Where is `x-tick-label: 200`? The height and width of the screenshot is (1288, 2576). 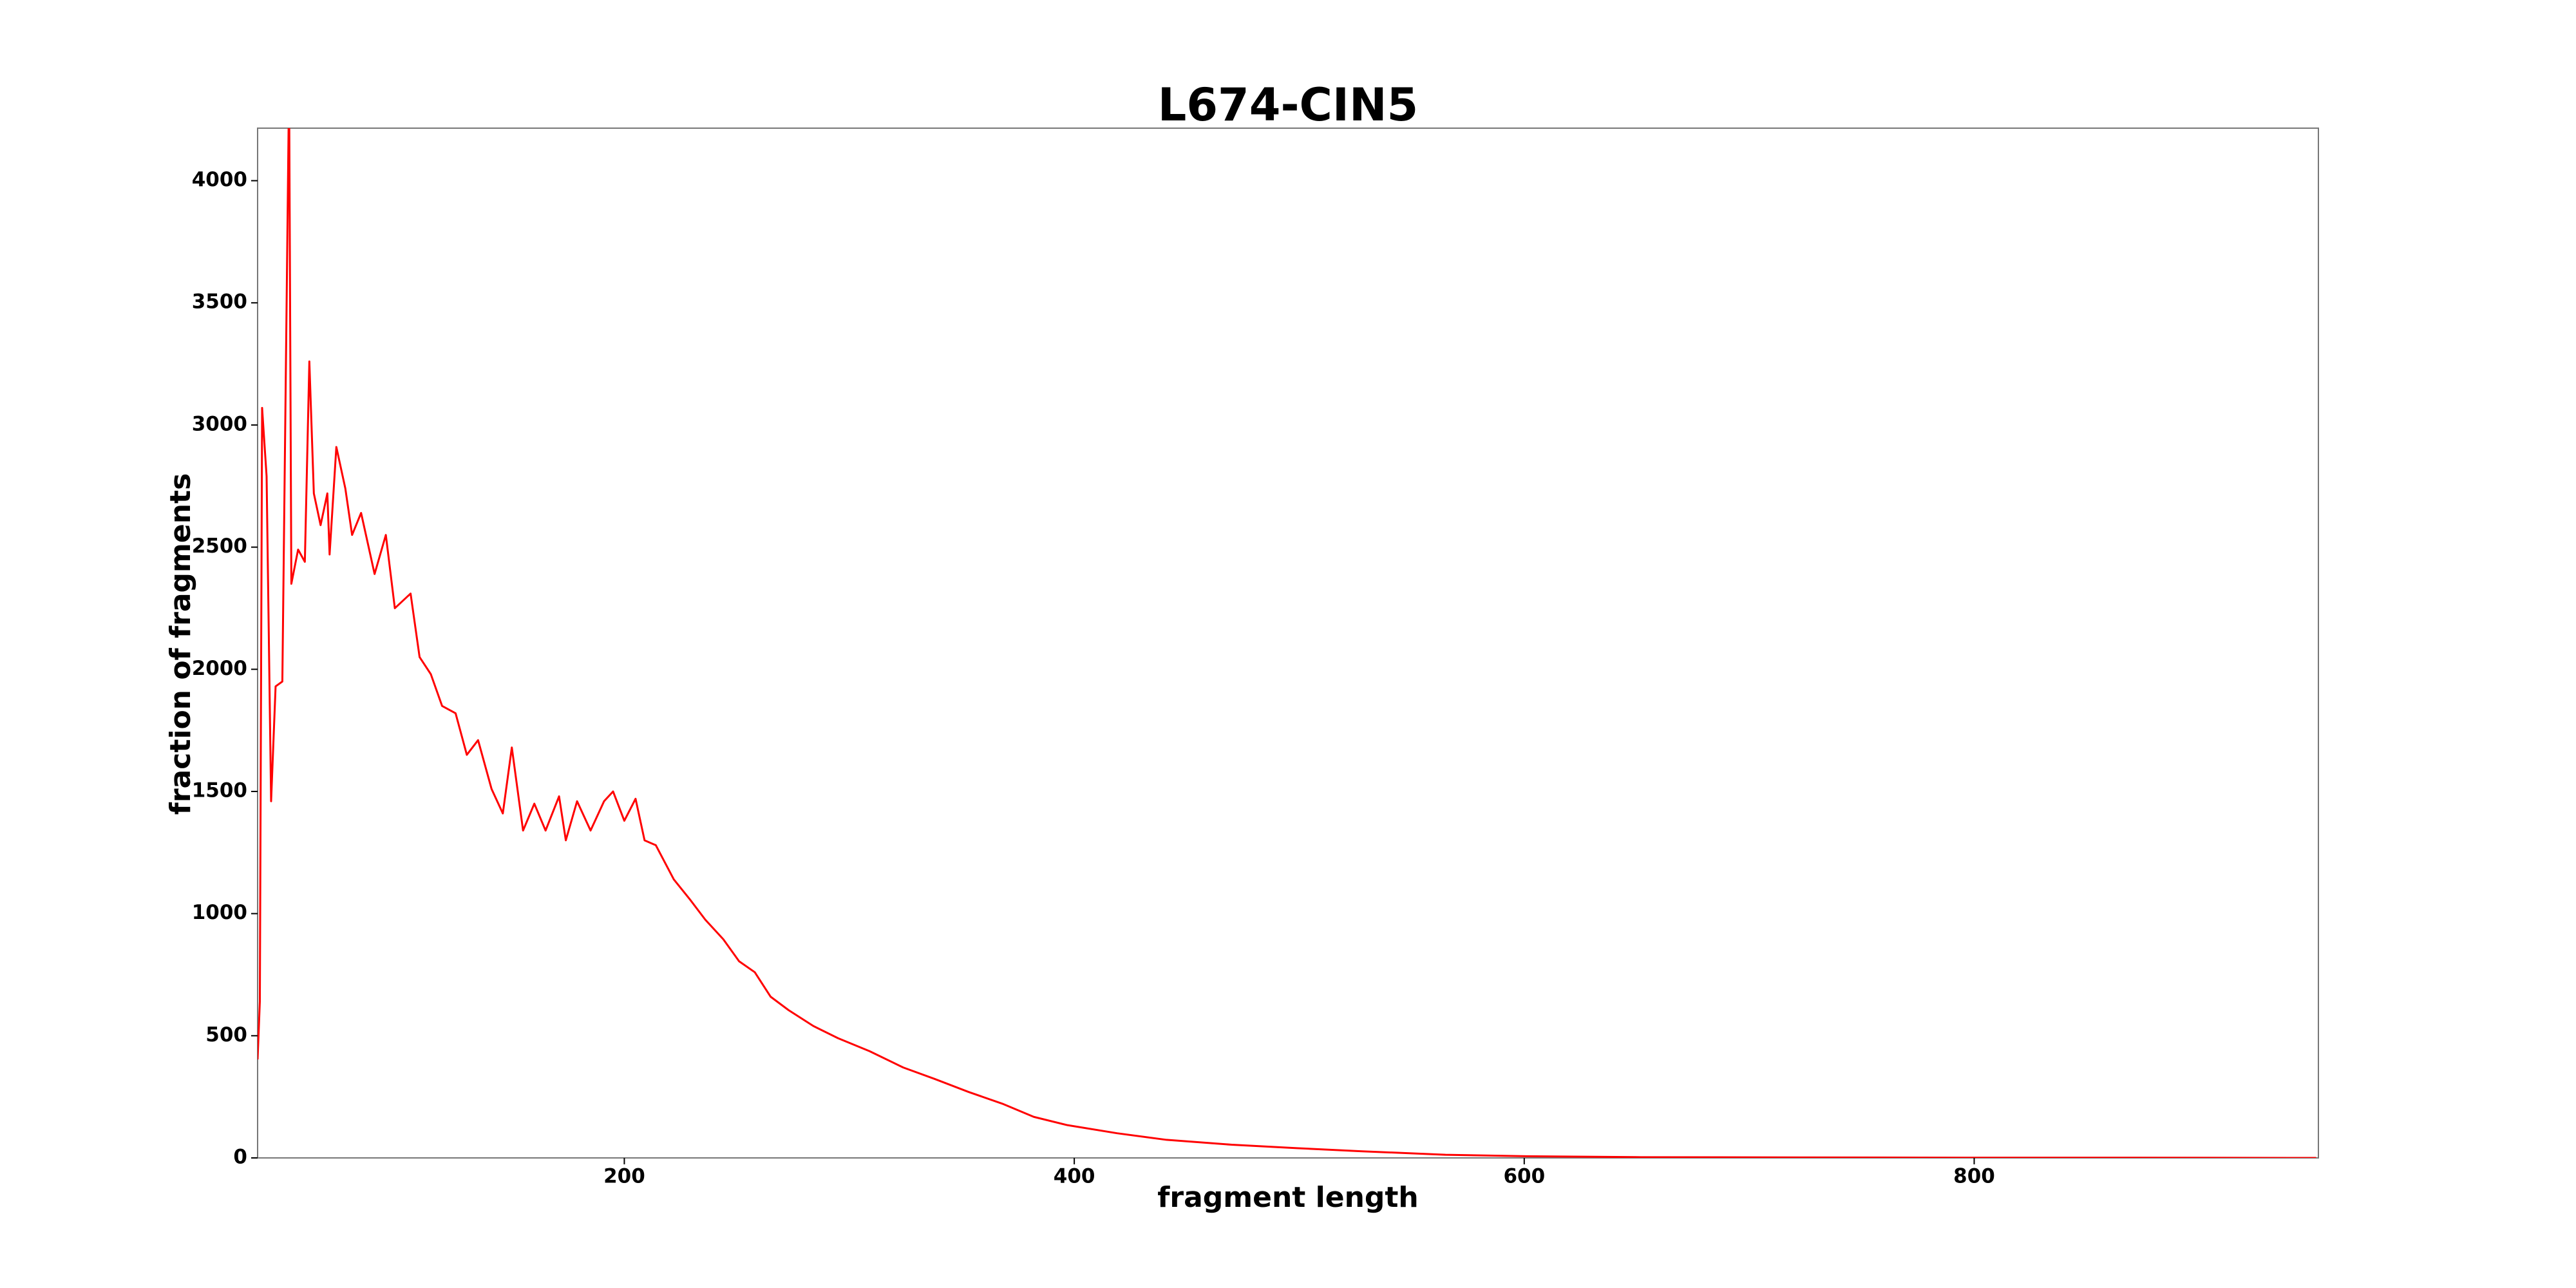
x-tick-label: 200 is located at coordinates (624, 1176).